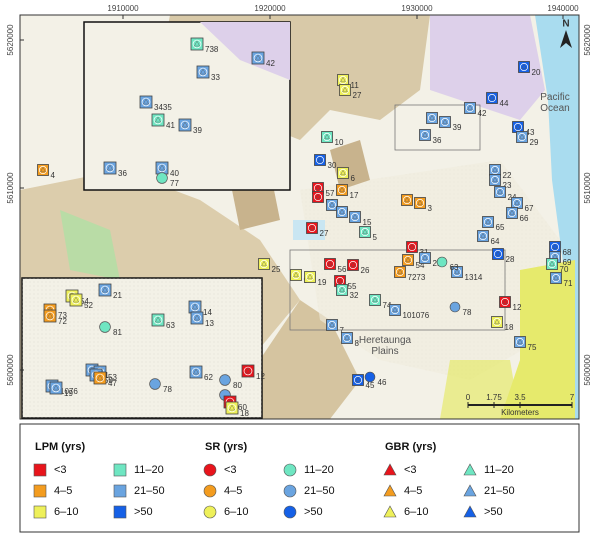 This screenshot has width=600, height=533. Describe the element at coordinates (534, 142) in the screenshot. I see `site-label: 29` at that location.